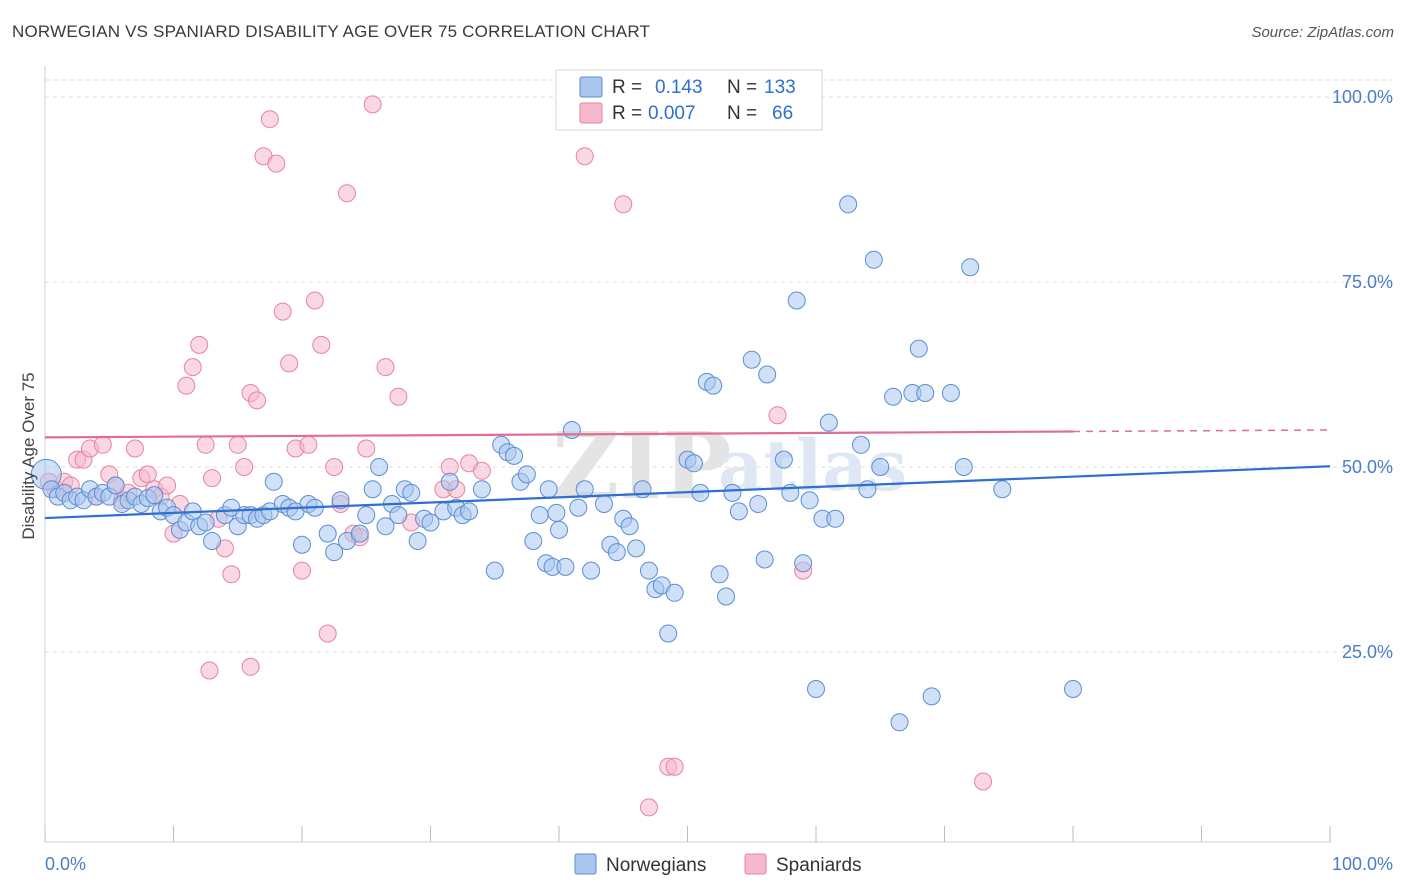 The width and height of the screenshot is (1406, 892). Describe the element at coordinates (679, 87) in the screenshot. I see `stats-blue-r-value: 0.143` at that location.